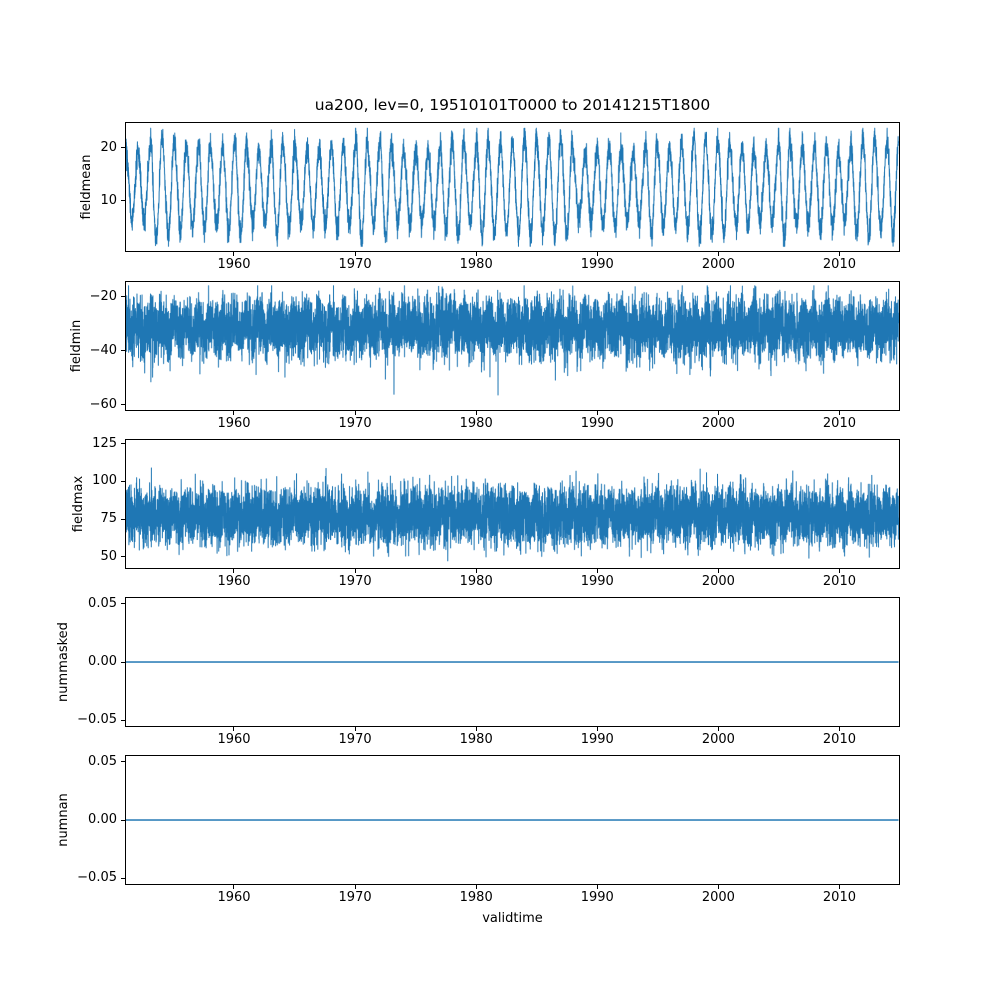 This screenshot has width=1000, height=1000. I want to click on y-axis-label-numnan: numnan, so click(64, 820).